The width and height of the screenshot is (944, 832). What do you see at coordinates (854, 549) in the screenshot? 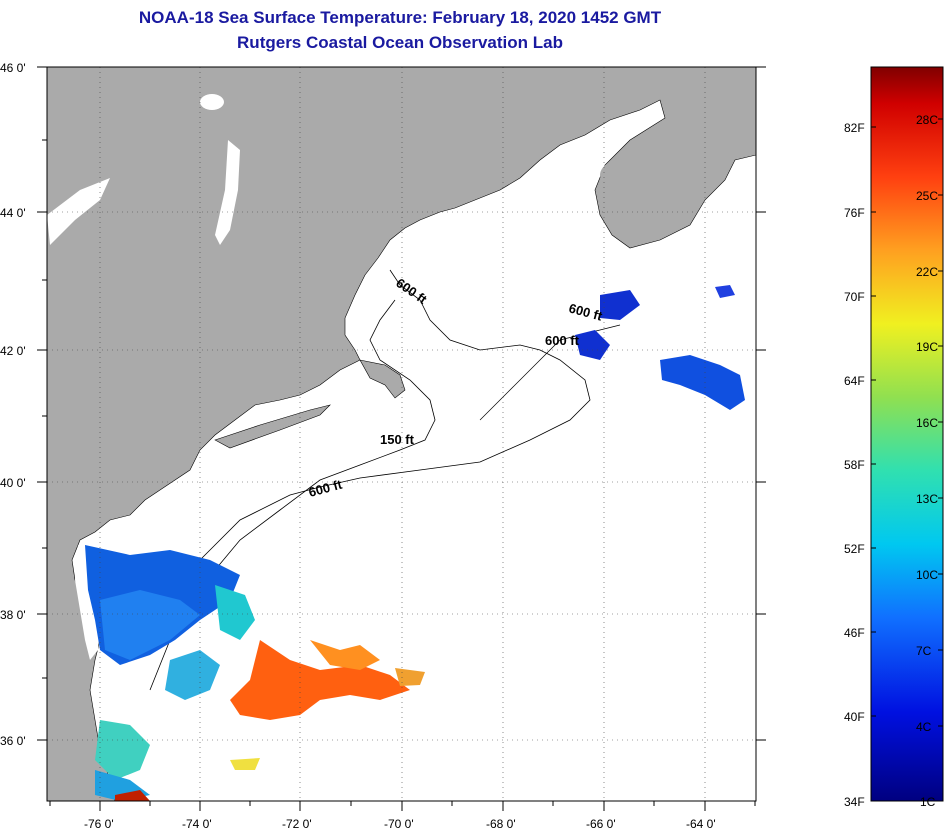
I see `cb-f-52: 52F` at bounding box center [854, 549].